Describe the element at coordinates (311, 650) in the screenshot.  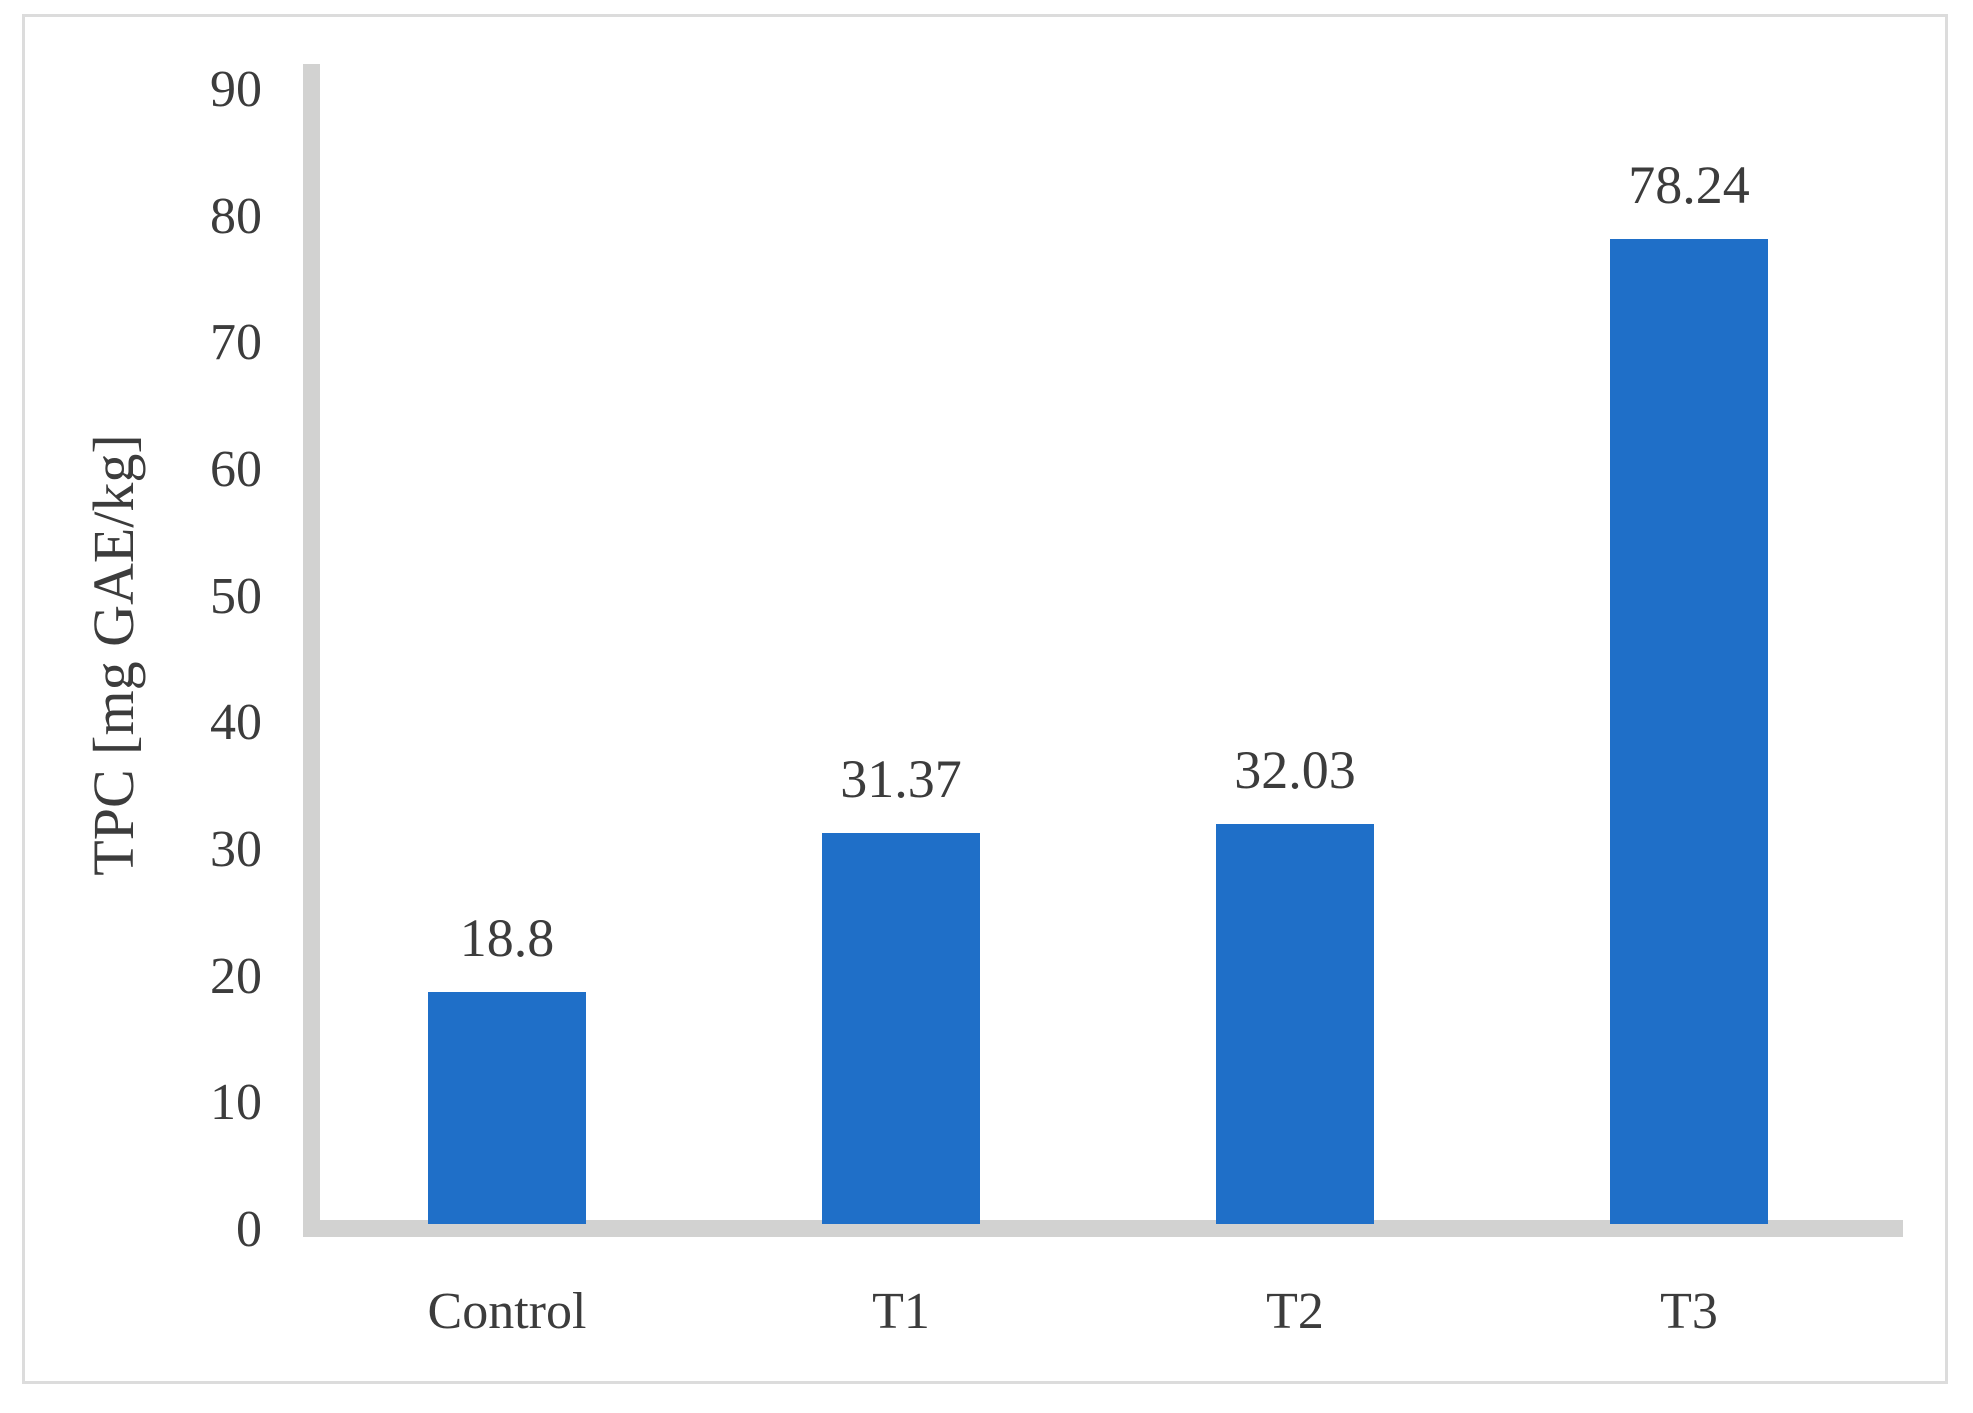
I see `y-axis-line` at that location.